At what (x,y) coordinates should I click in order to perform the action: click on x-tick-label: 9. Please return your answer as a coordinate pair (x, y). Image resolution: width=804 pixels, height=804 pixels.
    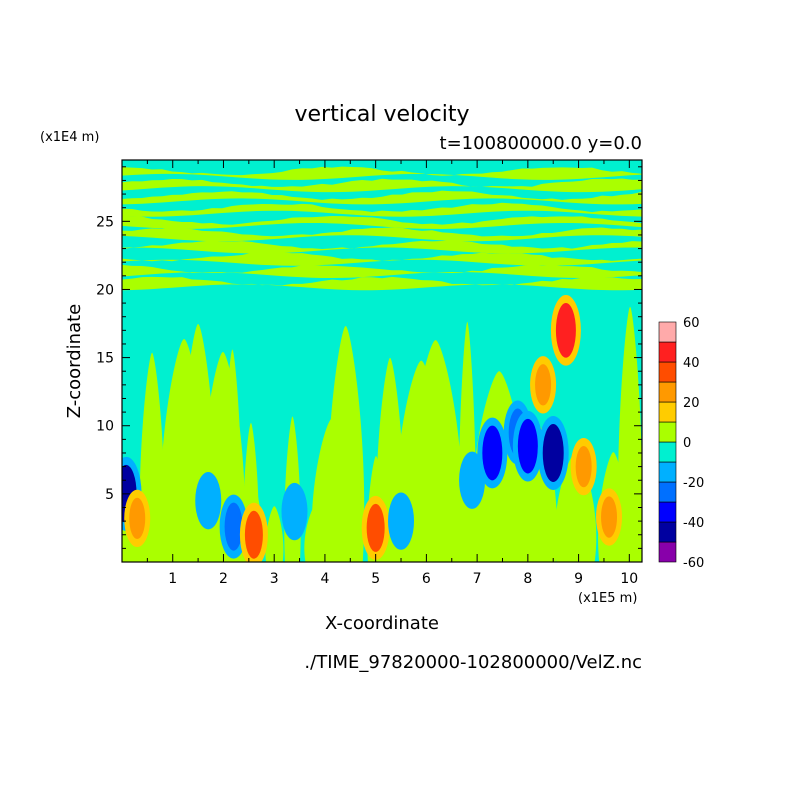
    Looking at the image, I should click on (578, 579).